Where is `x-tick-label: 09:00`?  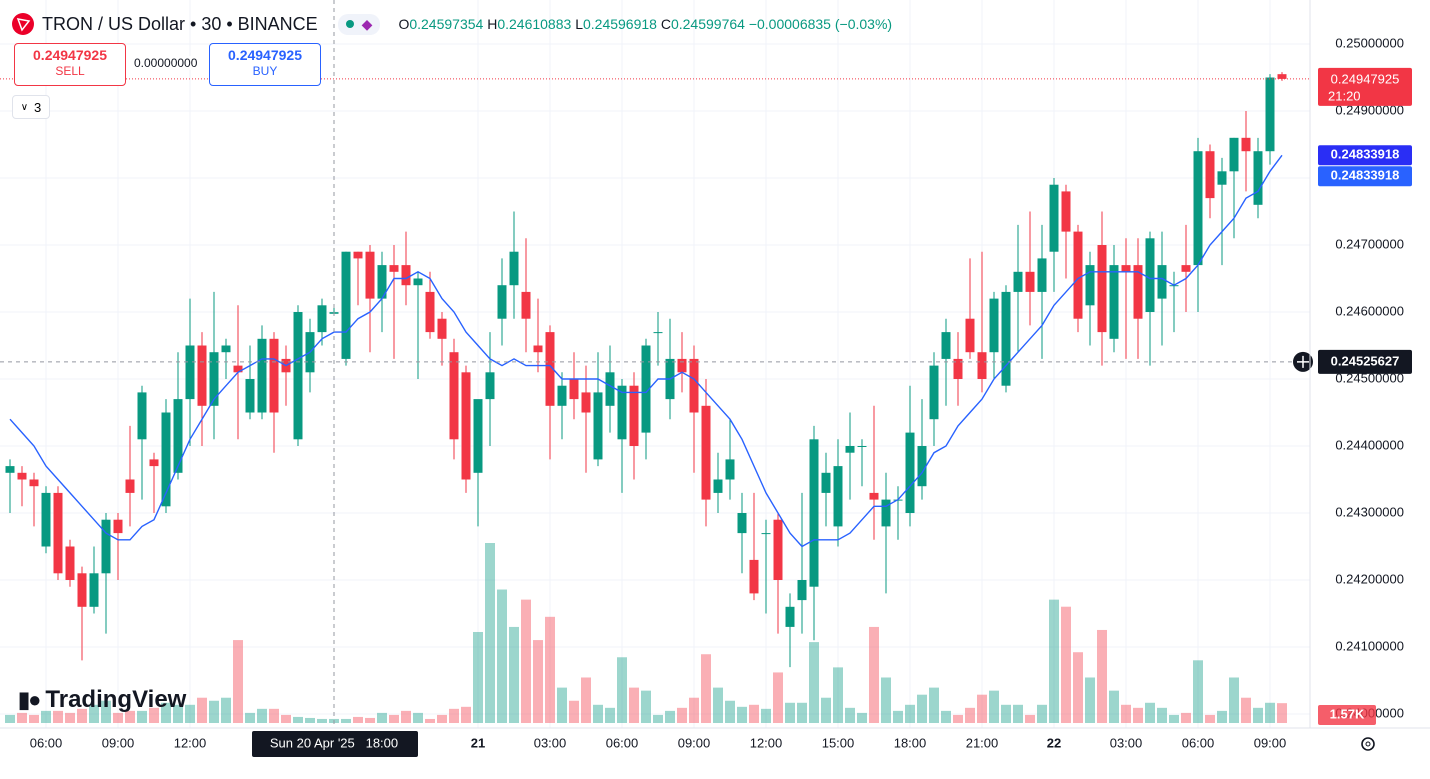
x-tick-label: 09:00 is located at coordinates (694, 742).